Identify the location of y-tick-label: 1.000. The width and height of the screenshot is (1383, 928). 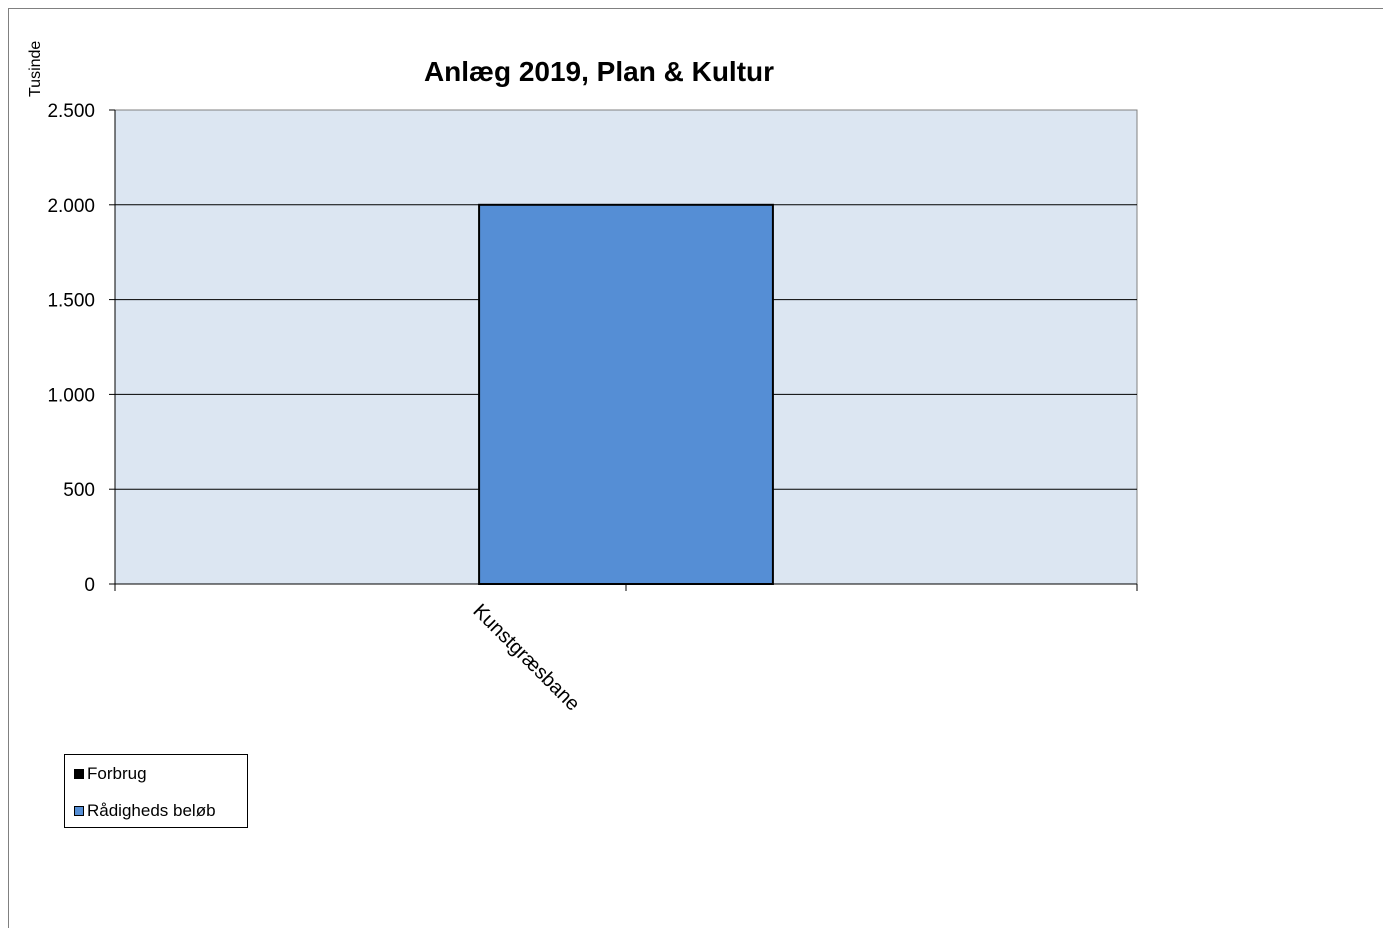
(71, 395).